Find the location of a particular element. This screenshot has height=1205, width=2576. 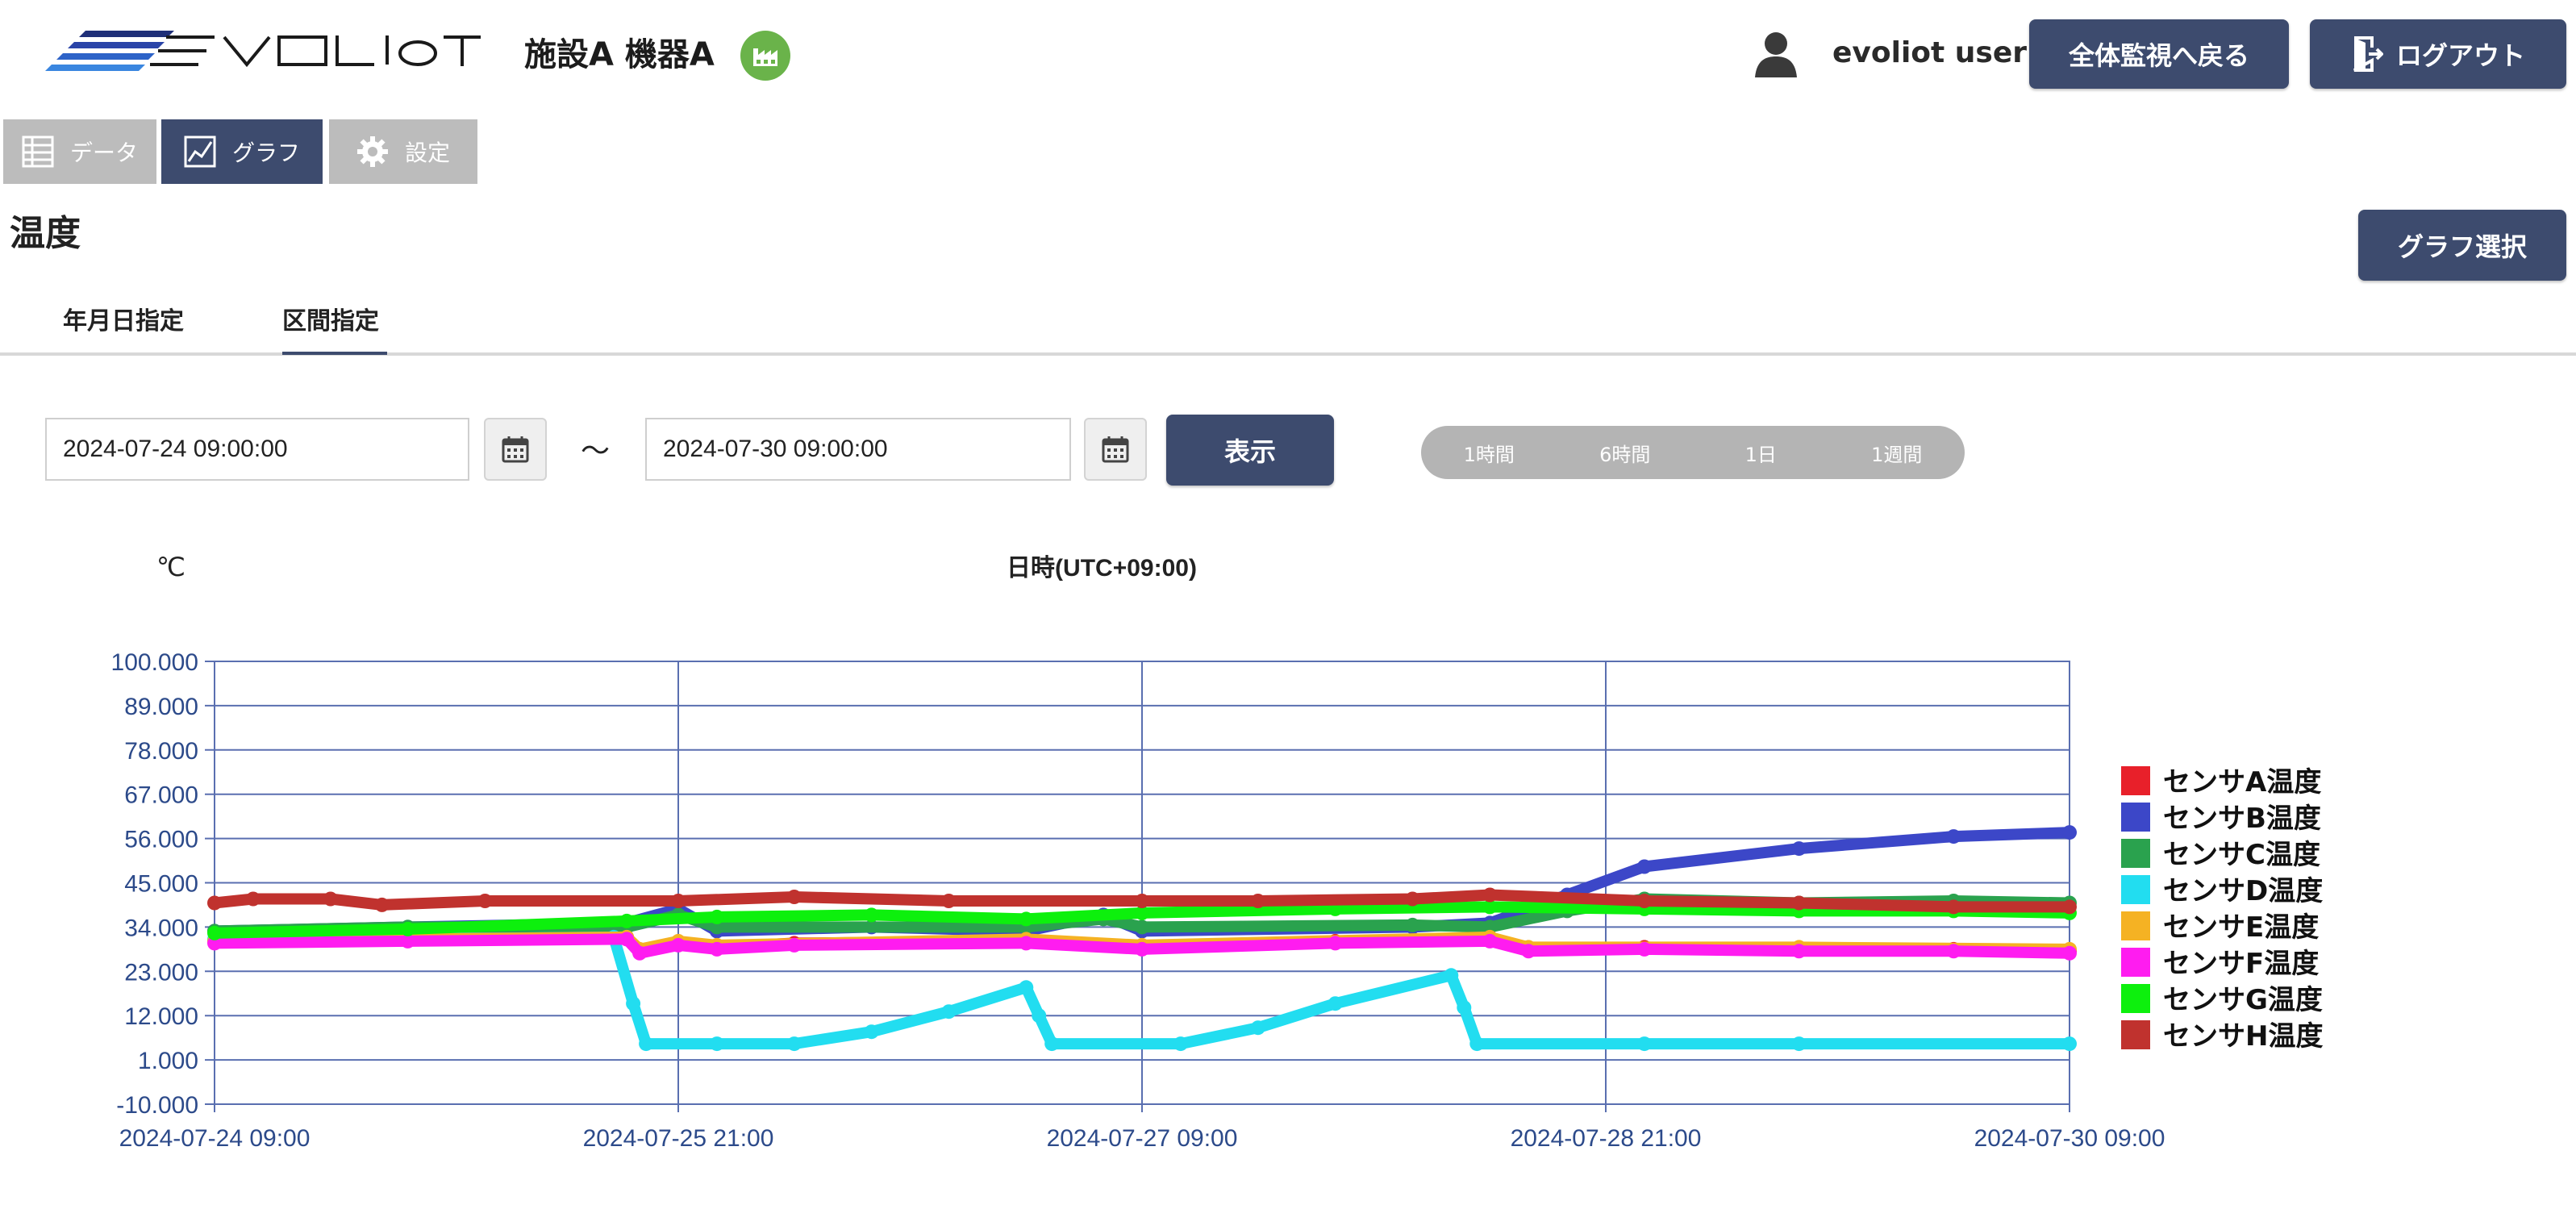

tab-data: データ is located at coordinates (79, 152).